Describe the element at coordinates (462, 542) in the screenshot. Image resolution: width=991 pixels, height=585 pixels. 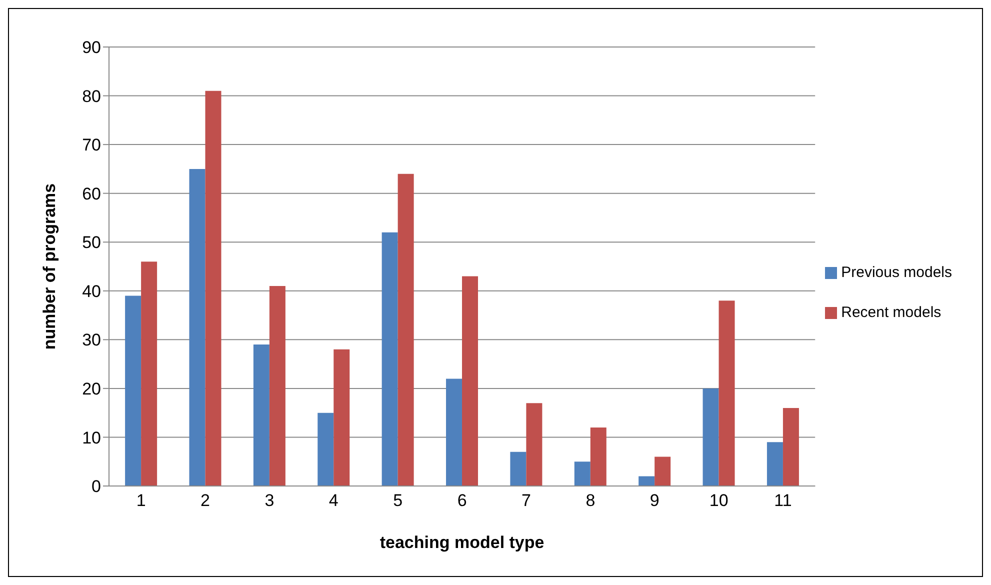
I see `x-axis-title: teaching model type` at that location.